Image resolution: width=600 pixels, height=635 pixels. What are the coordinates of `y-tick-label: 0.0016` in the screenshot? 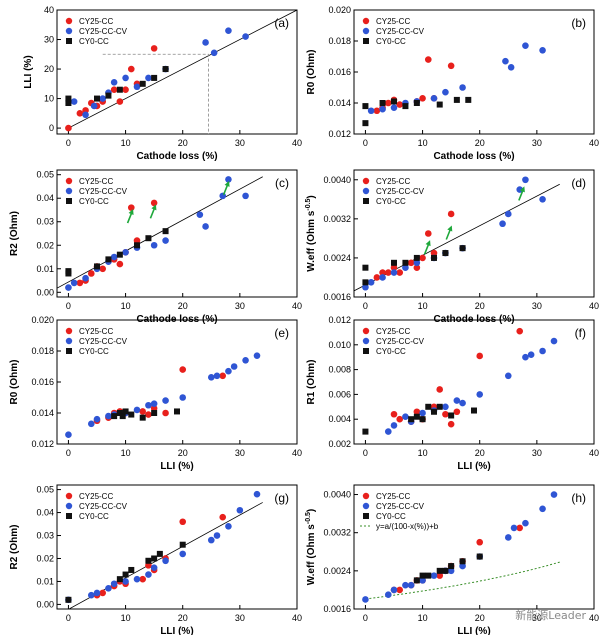 It's located at (337, 297).